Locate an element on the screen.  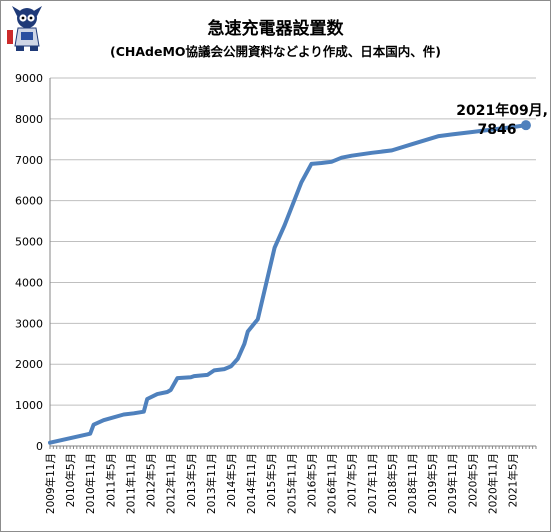
x-tick-label: 2009年11月 is located at coordinates (50, 483).